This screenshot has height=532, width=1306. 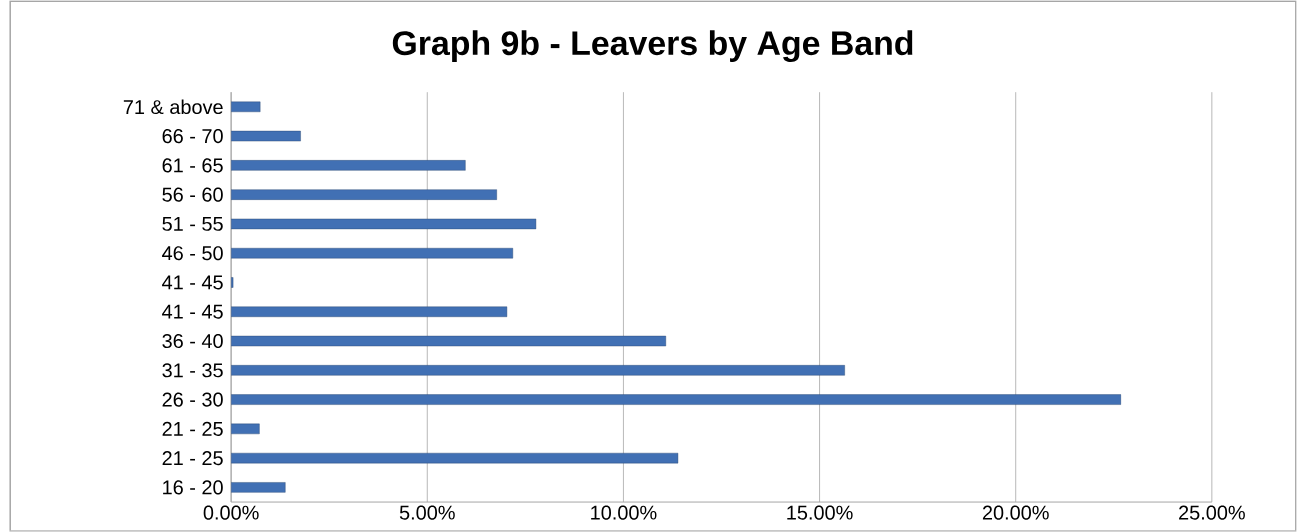 What do you see at coordinates (192, 224) in the screenshot?
I see `y-tick-label: 51 - 55` at bounding box center [192, 224].